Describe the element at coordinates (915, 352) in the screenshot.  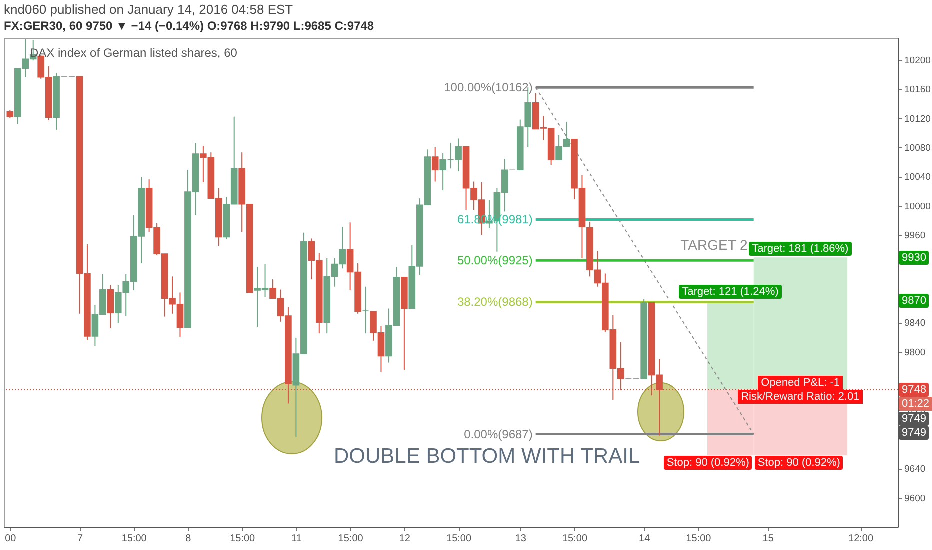
I see `y-tick-label: 9800` at that location.